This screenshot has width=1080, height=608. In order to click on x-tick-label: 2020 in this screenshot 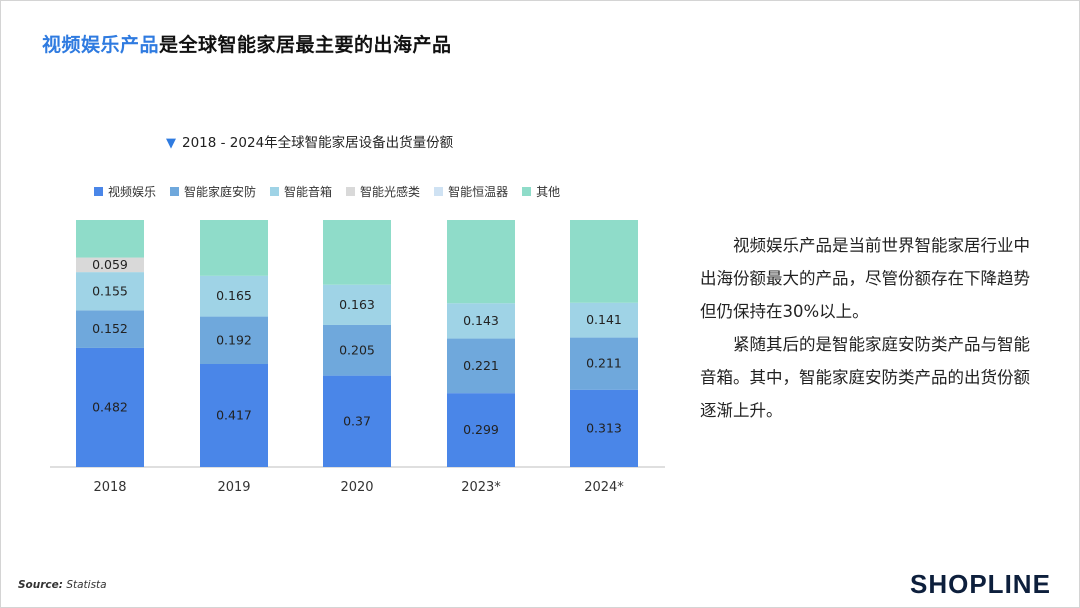, I will do `click(356, 487)`.